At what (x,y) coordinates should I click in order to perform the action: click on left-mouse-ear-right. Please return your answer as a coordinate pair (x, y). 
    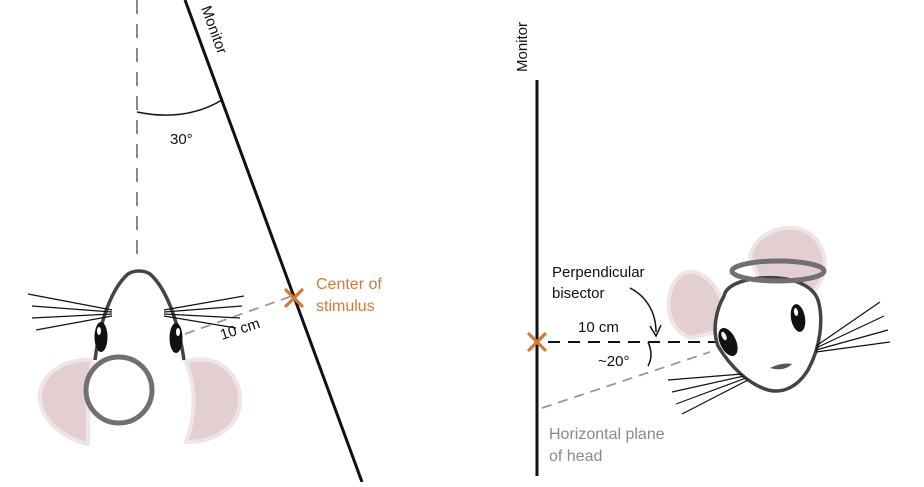
    Looking at the image, I should click on (213, 401).